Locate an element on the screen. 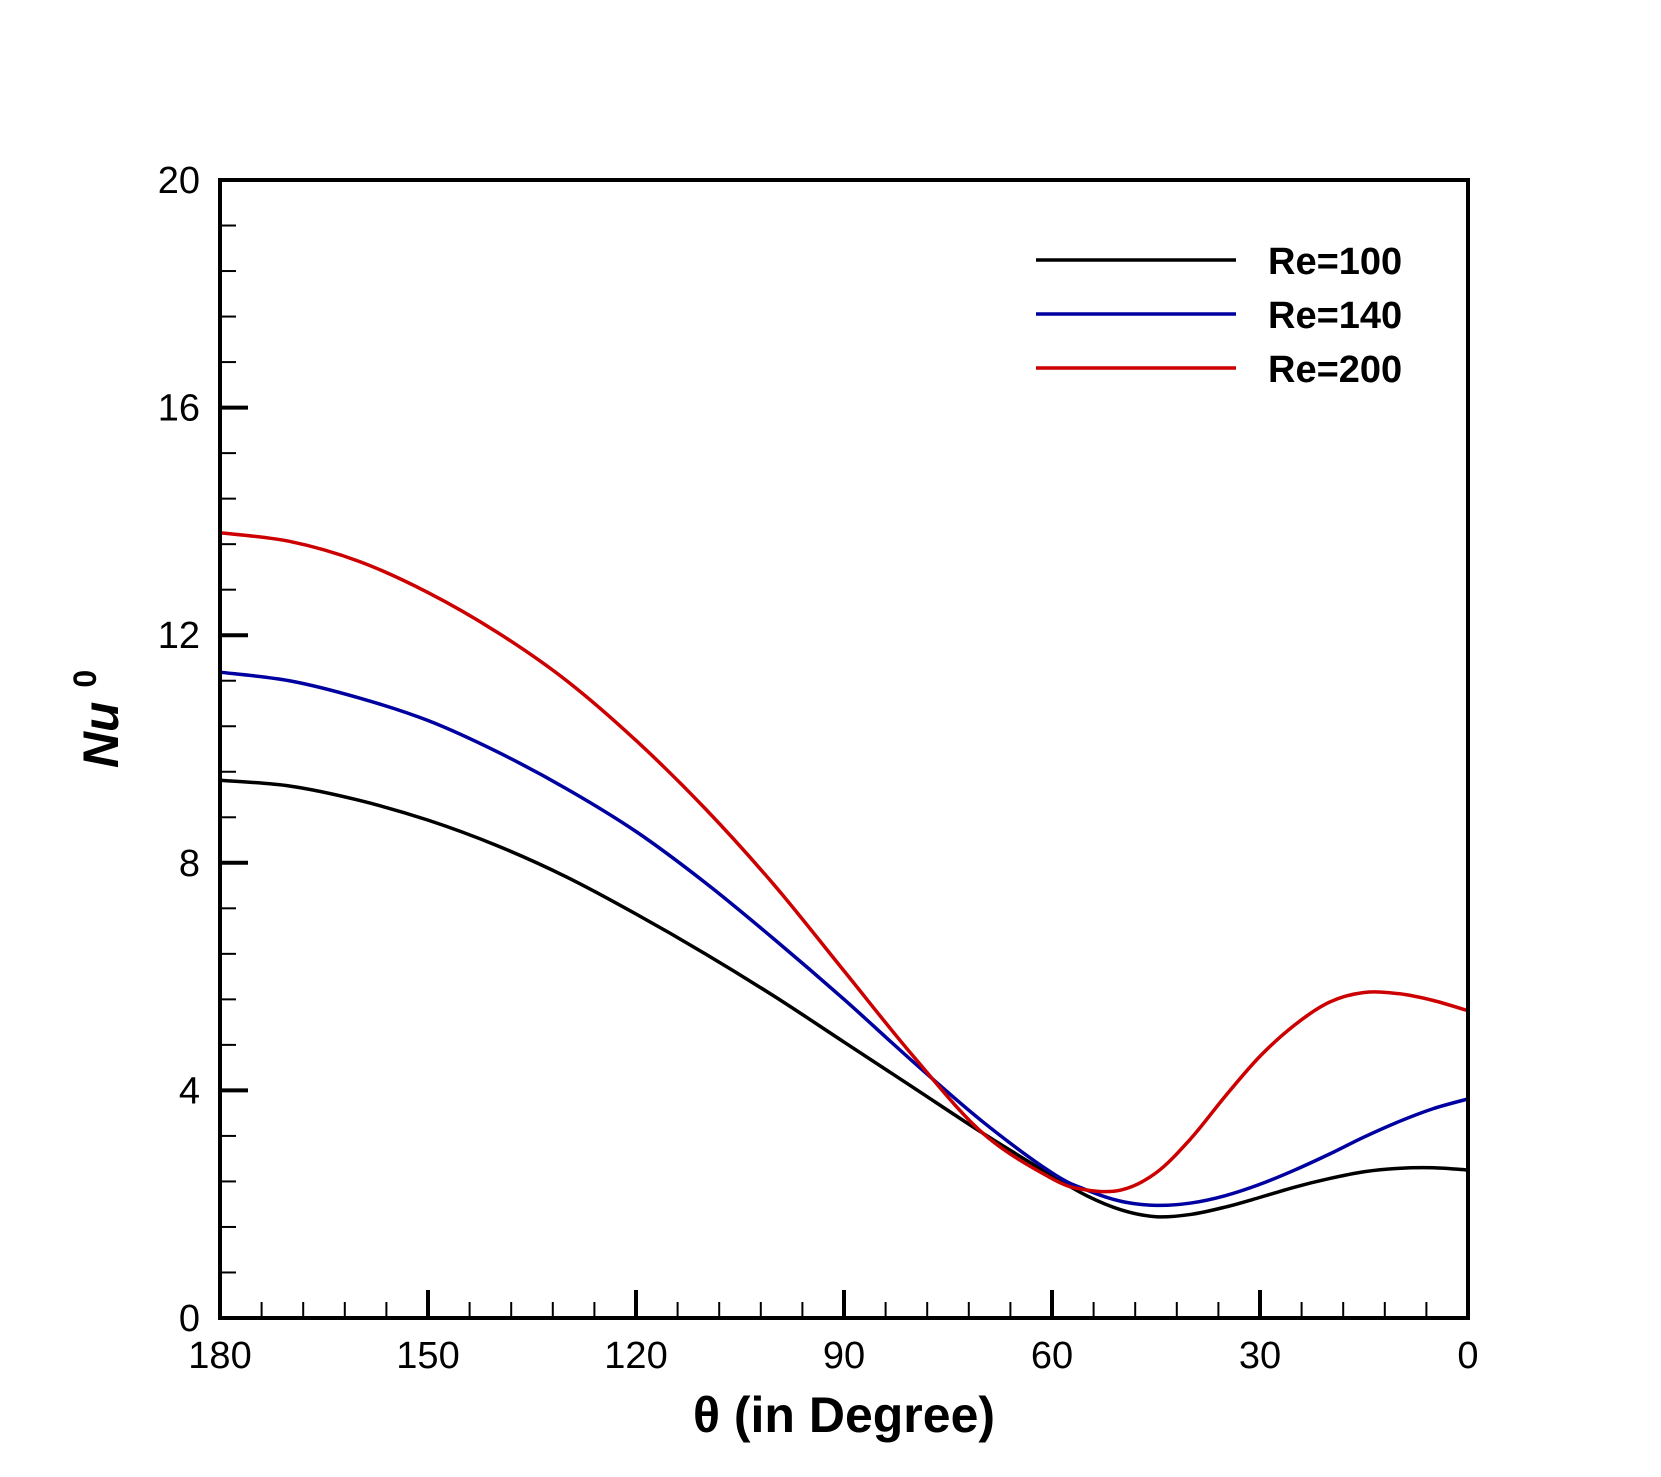 This screenshot has width=1661, height=1477. x-tick-label: 60 is located at coordinates (1052, 1356).